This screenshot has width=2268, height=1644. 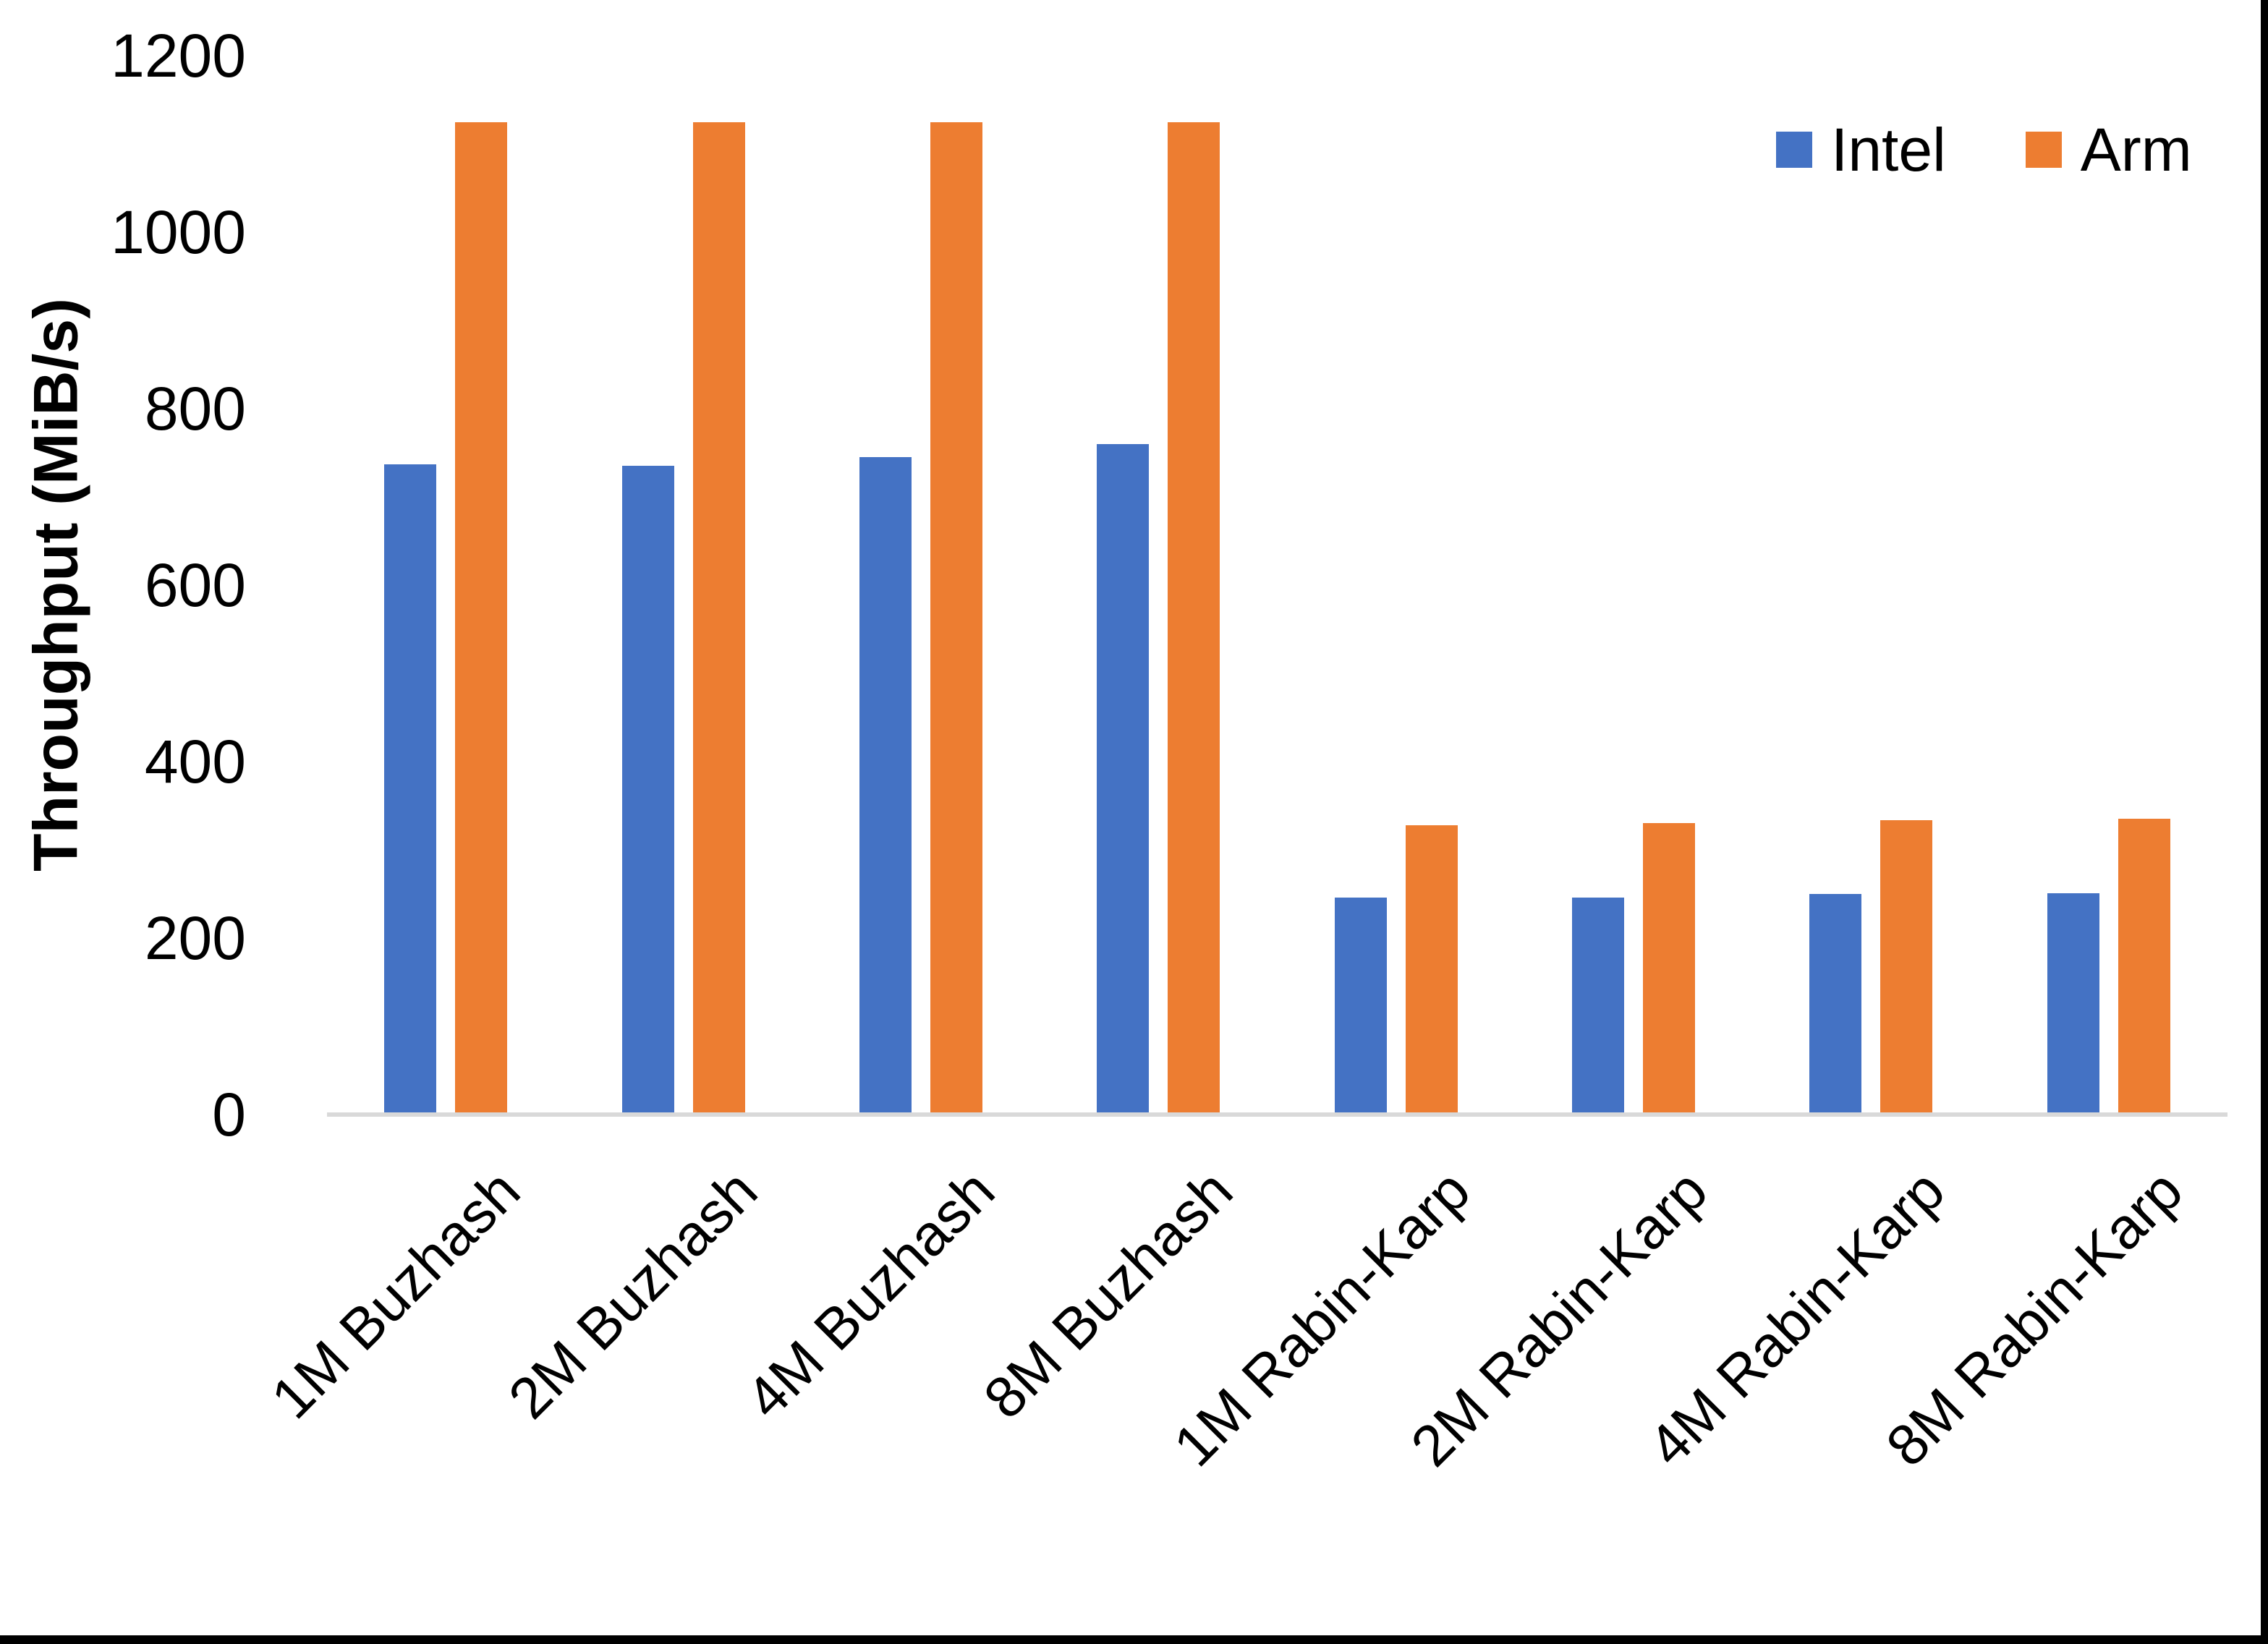 What do you see at coordinates (2136, 150) in the screenshot?
I see `legend-label-arm: Arm` at bounding box center [2136, 150].